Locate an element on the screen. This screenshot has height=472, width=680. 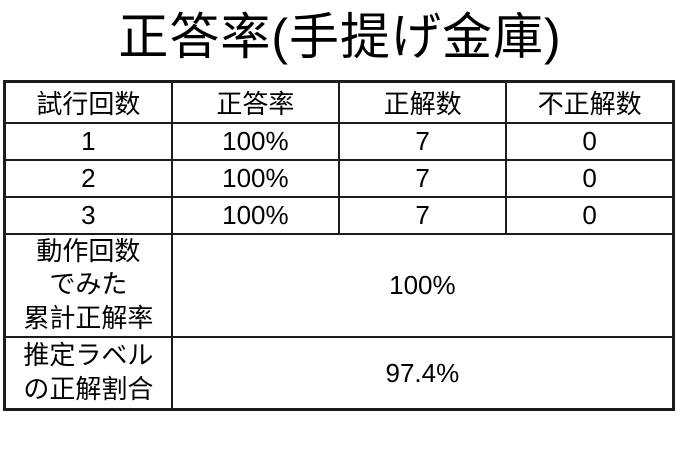
cell-trial: 3 is located at coordinates (88, 215).